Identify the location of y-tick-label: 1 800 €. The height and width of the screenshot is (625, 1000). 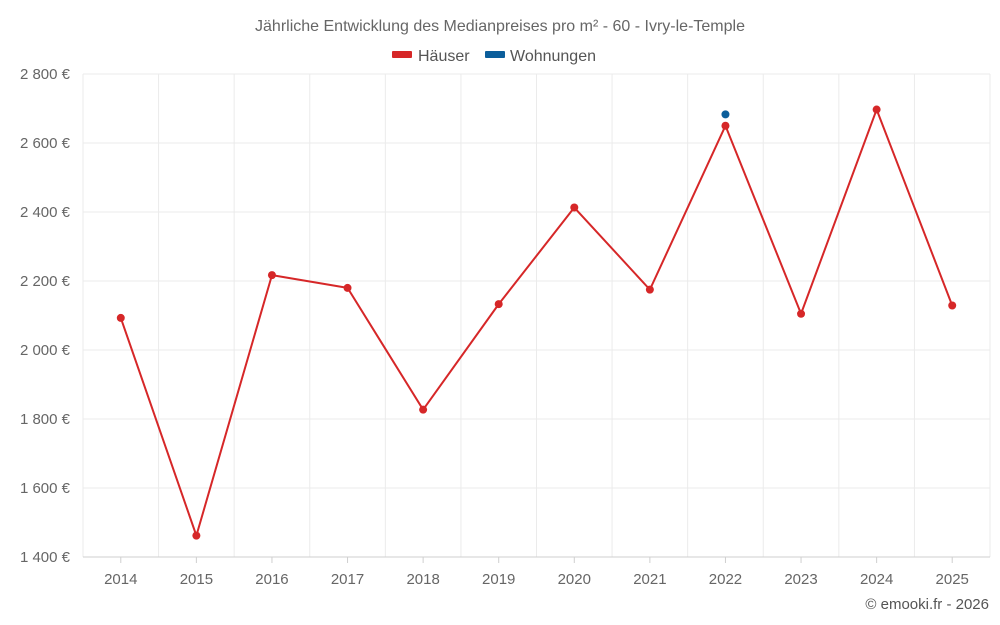
(45, 419).